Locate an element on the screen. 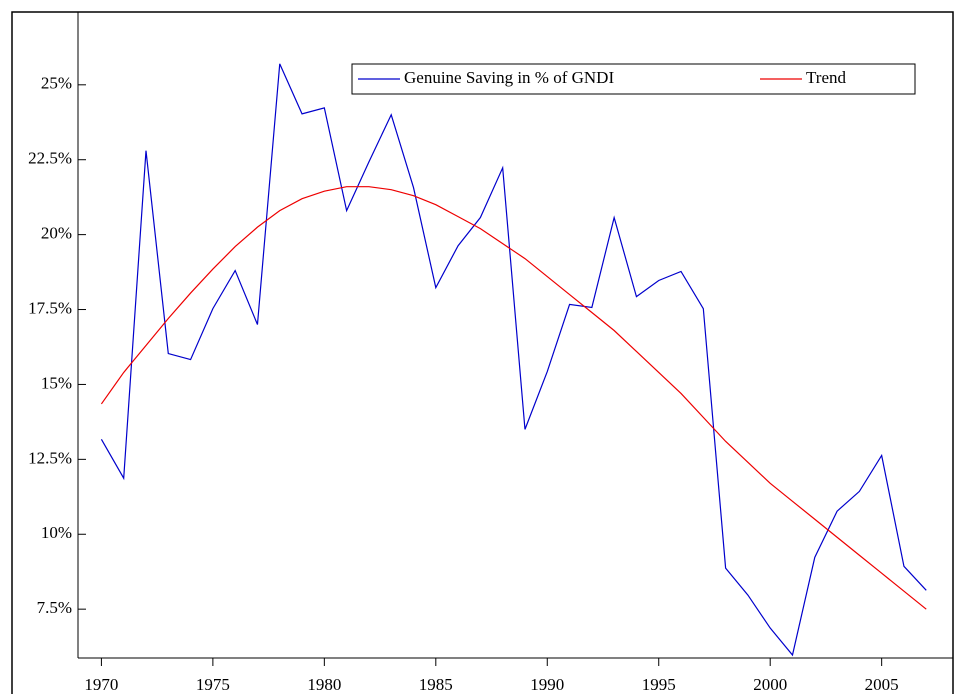 This screenshot has width=963, height=694. x-tick-label: 1990 is located at coordinates (547, 684).